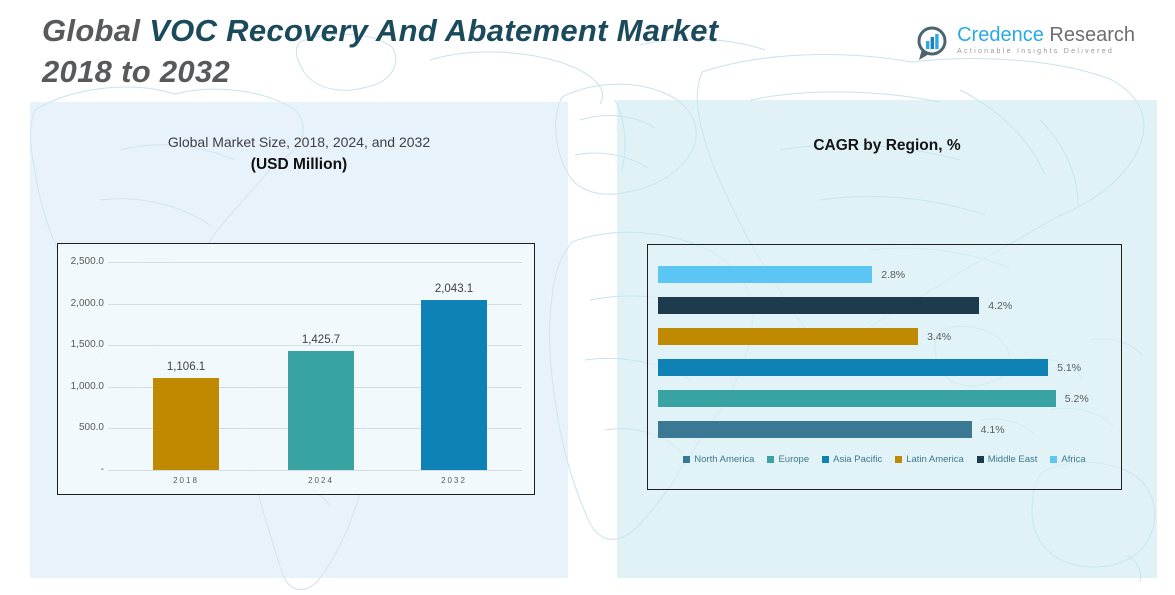 This screenshot has width=1175, height=595. Describe the element at coordinates (87, 345) in the screenshot. I see `y-axis-tick-label: 1,500.0` at that location.